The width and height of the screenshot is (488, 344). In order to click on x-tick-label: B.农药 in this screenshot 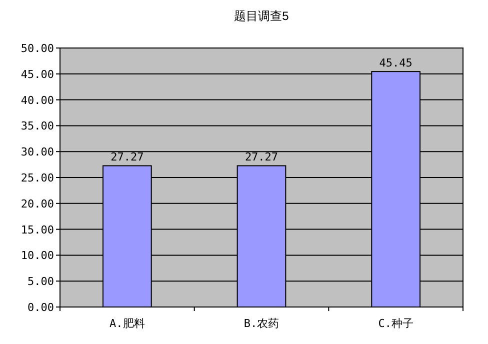, I will do `click(262, 323)`.